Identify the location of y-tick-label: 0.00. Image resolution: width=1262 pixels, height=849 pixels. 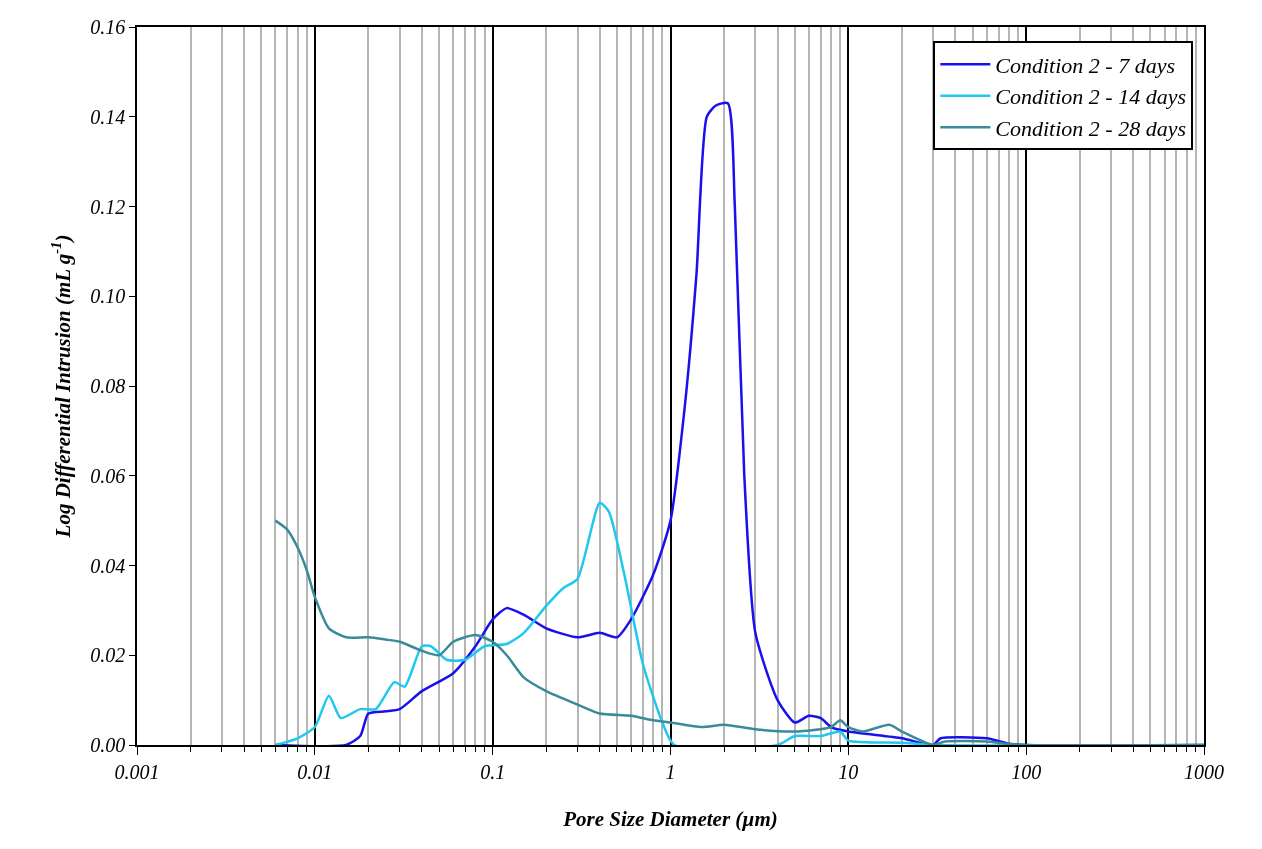
(108, 745).